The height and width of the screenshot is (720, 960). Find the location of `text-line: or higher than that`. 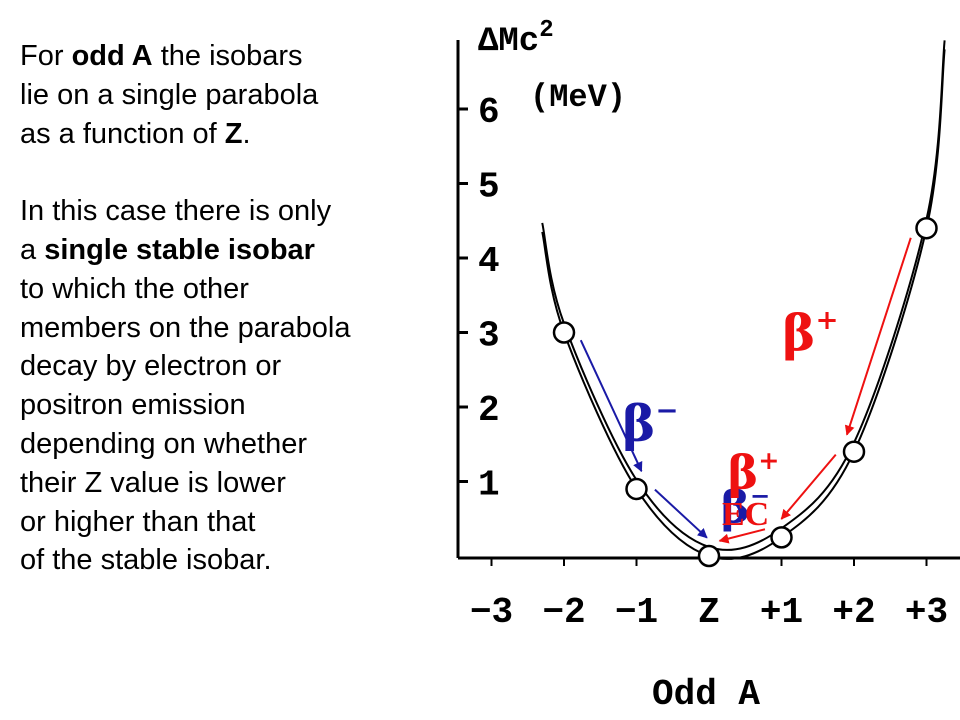

text-line: or higher than that is located at coordinates (138, 521).